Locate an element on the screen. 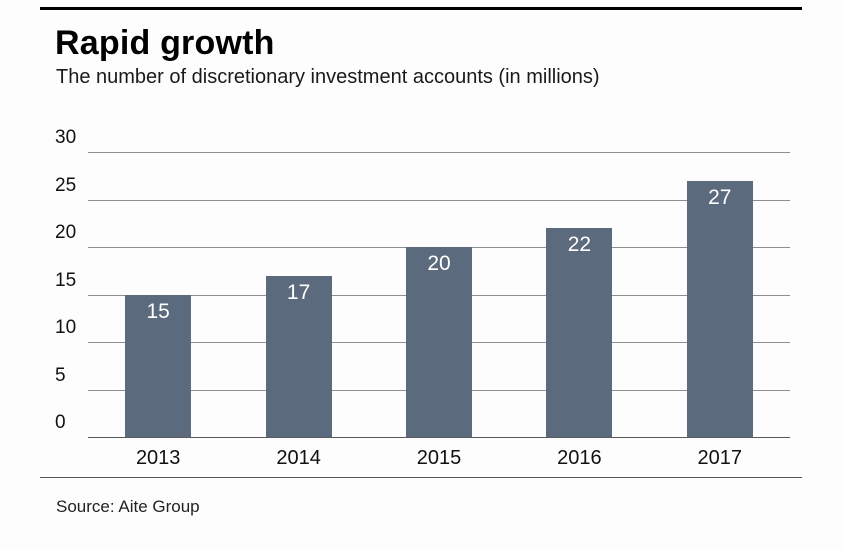  y-tick-label-10: 10 is located at coordinates (66, 327).